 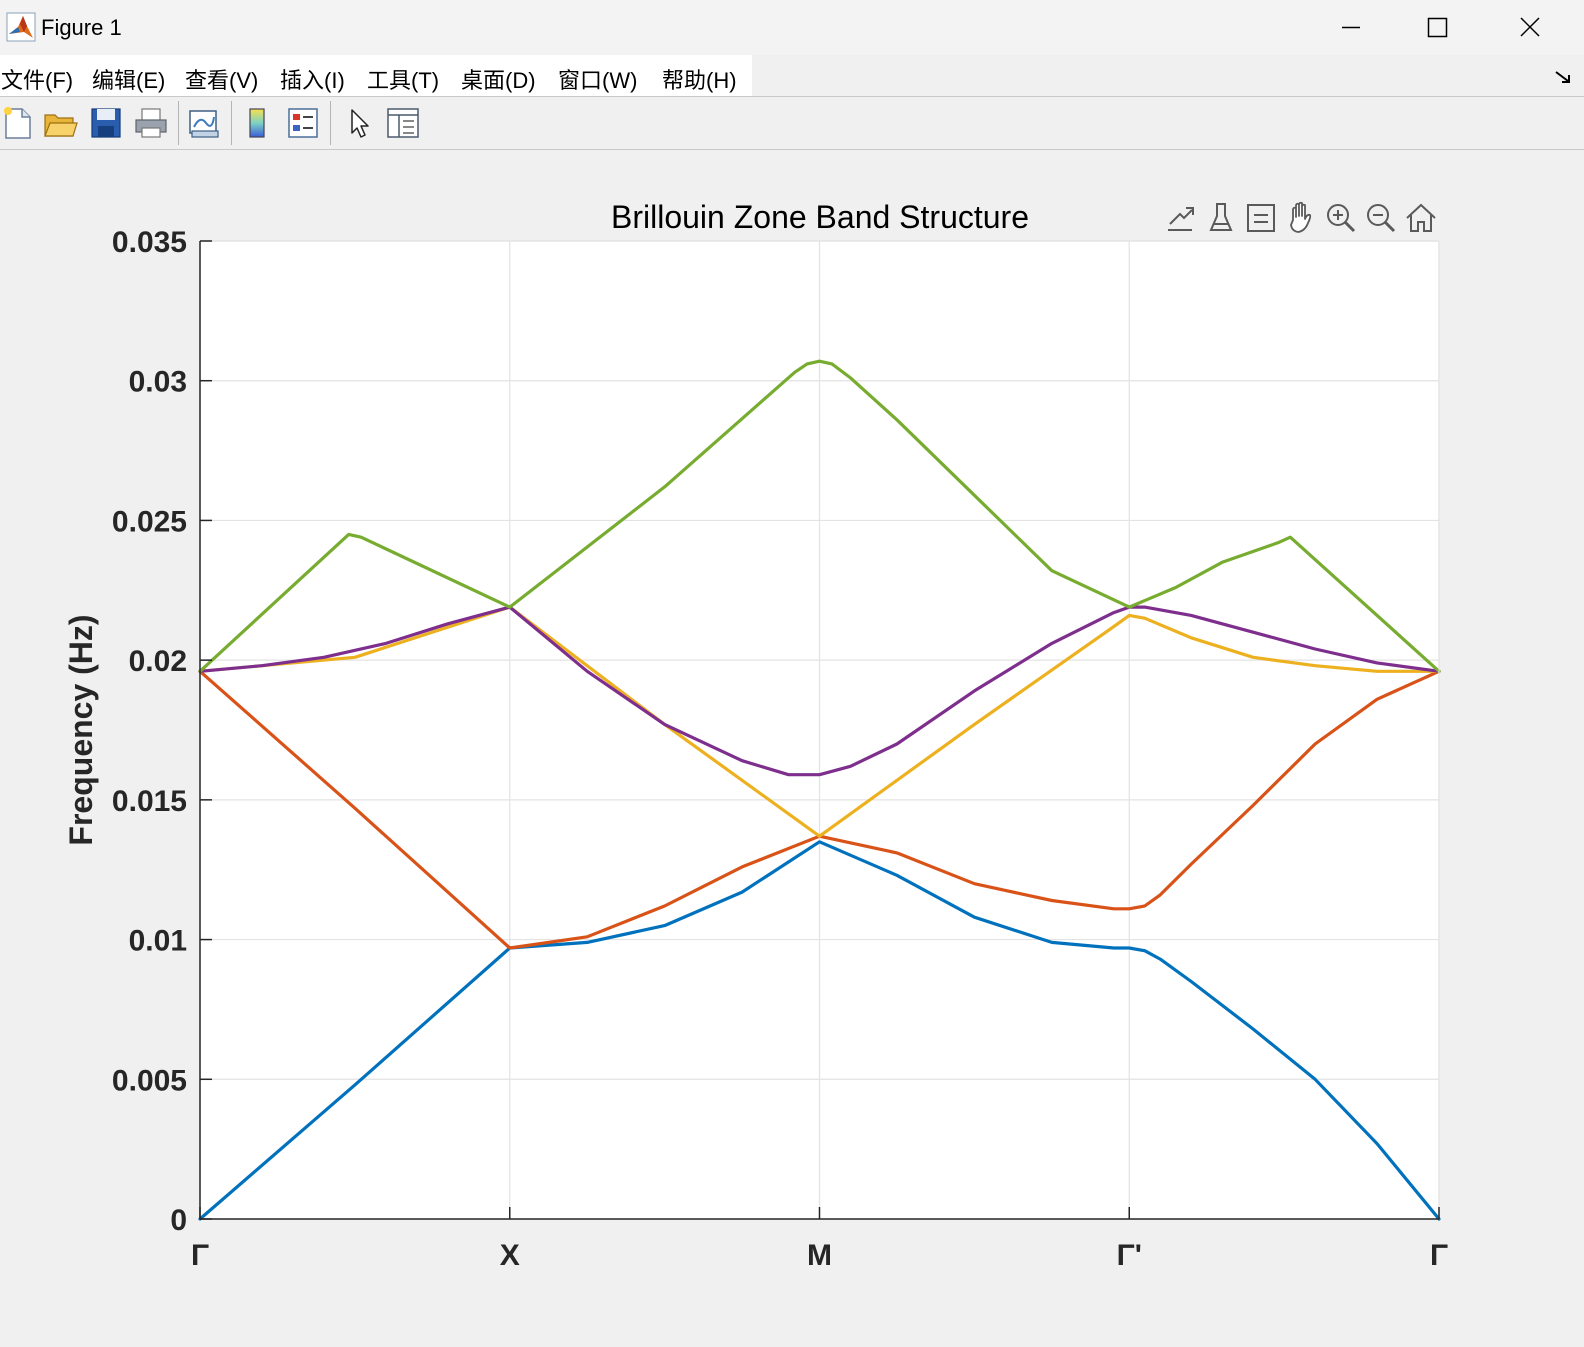 What do you see at coordinates (792, 27) in the screenshot?
I see `title-bar: Figure 1` at bounding box center [792, 27].